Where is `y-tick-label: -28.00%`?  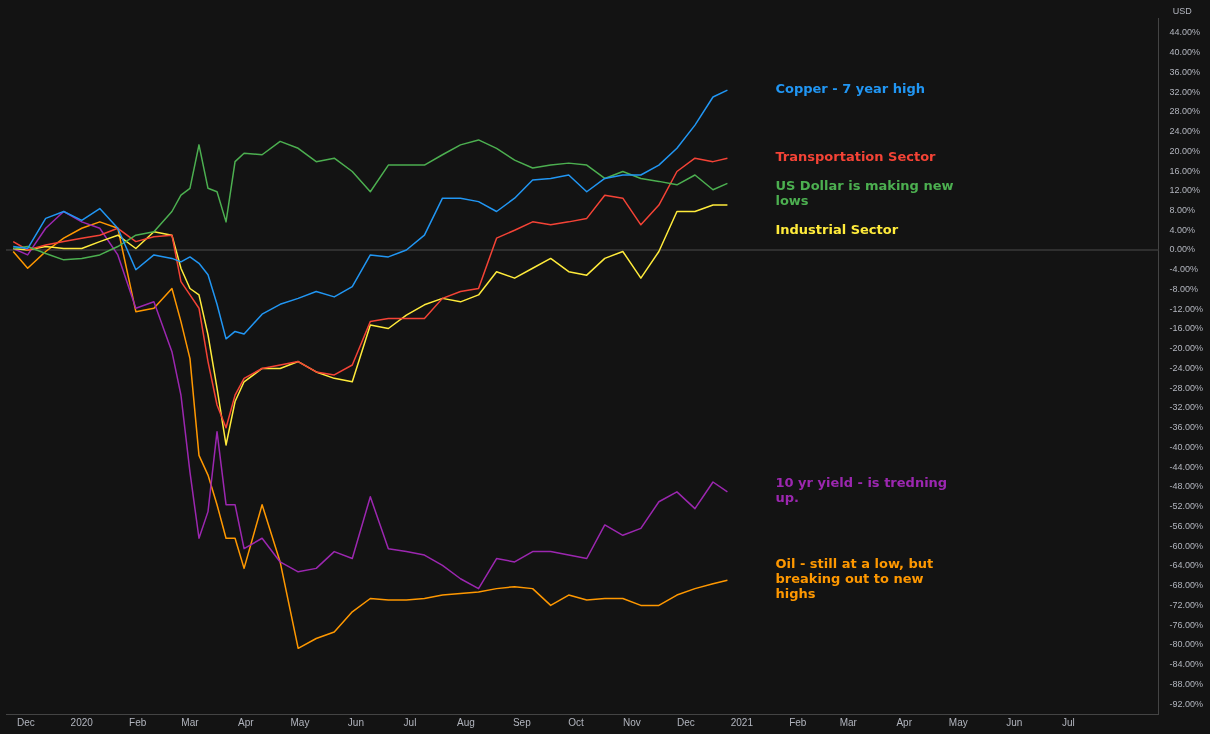 y-tick-label: -28.00% is located at coordinates (1186, 387).